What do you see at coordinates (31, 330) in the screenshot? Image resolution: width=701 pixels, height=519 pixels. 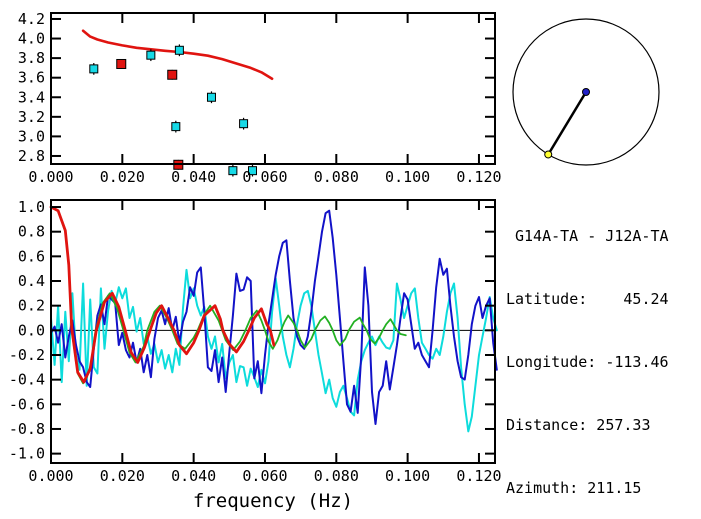 I see `coherency-plot-ytick-label: 0.0` at bounding box center [31, 330].